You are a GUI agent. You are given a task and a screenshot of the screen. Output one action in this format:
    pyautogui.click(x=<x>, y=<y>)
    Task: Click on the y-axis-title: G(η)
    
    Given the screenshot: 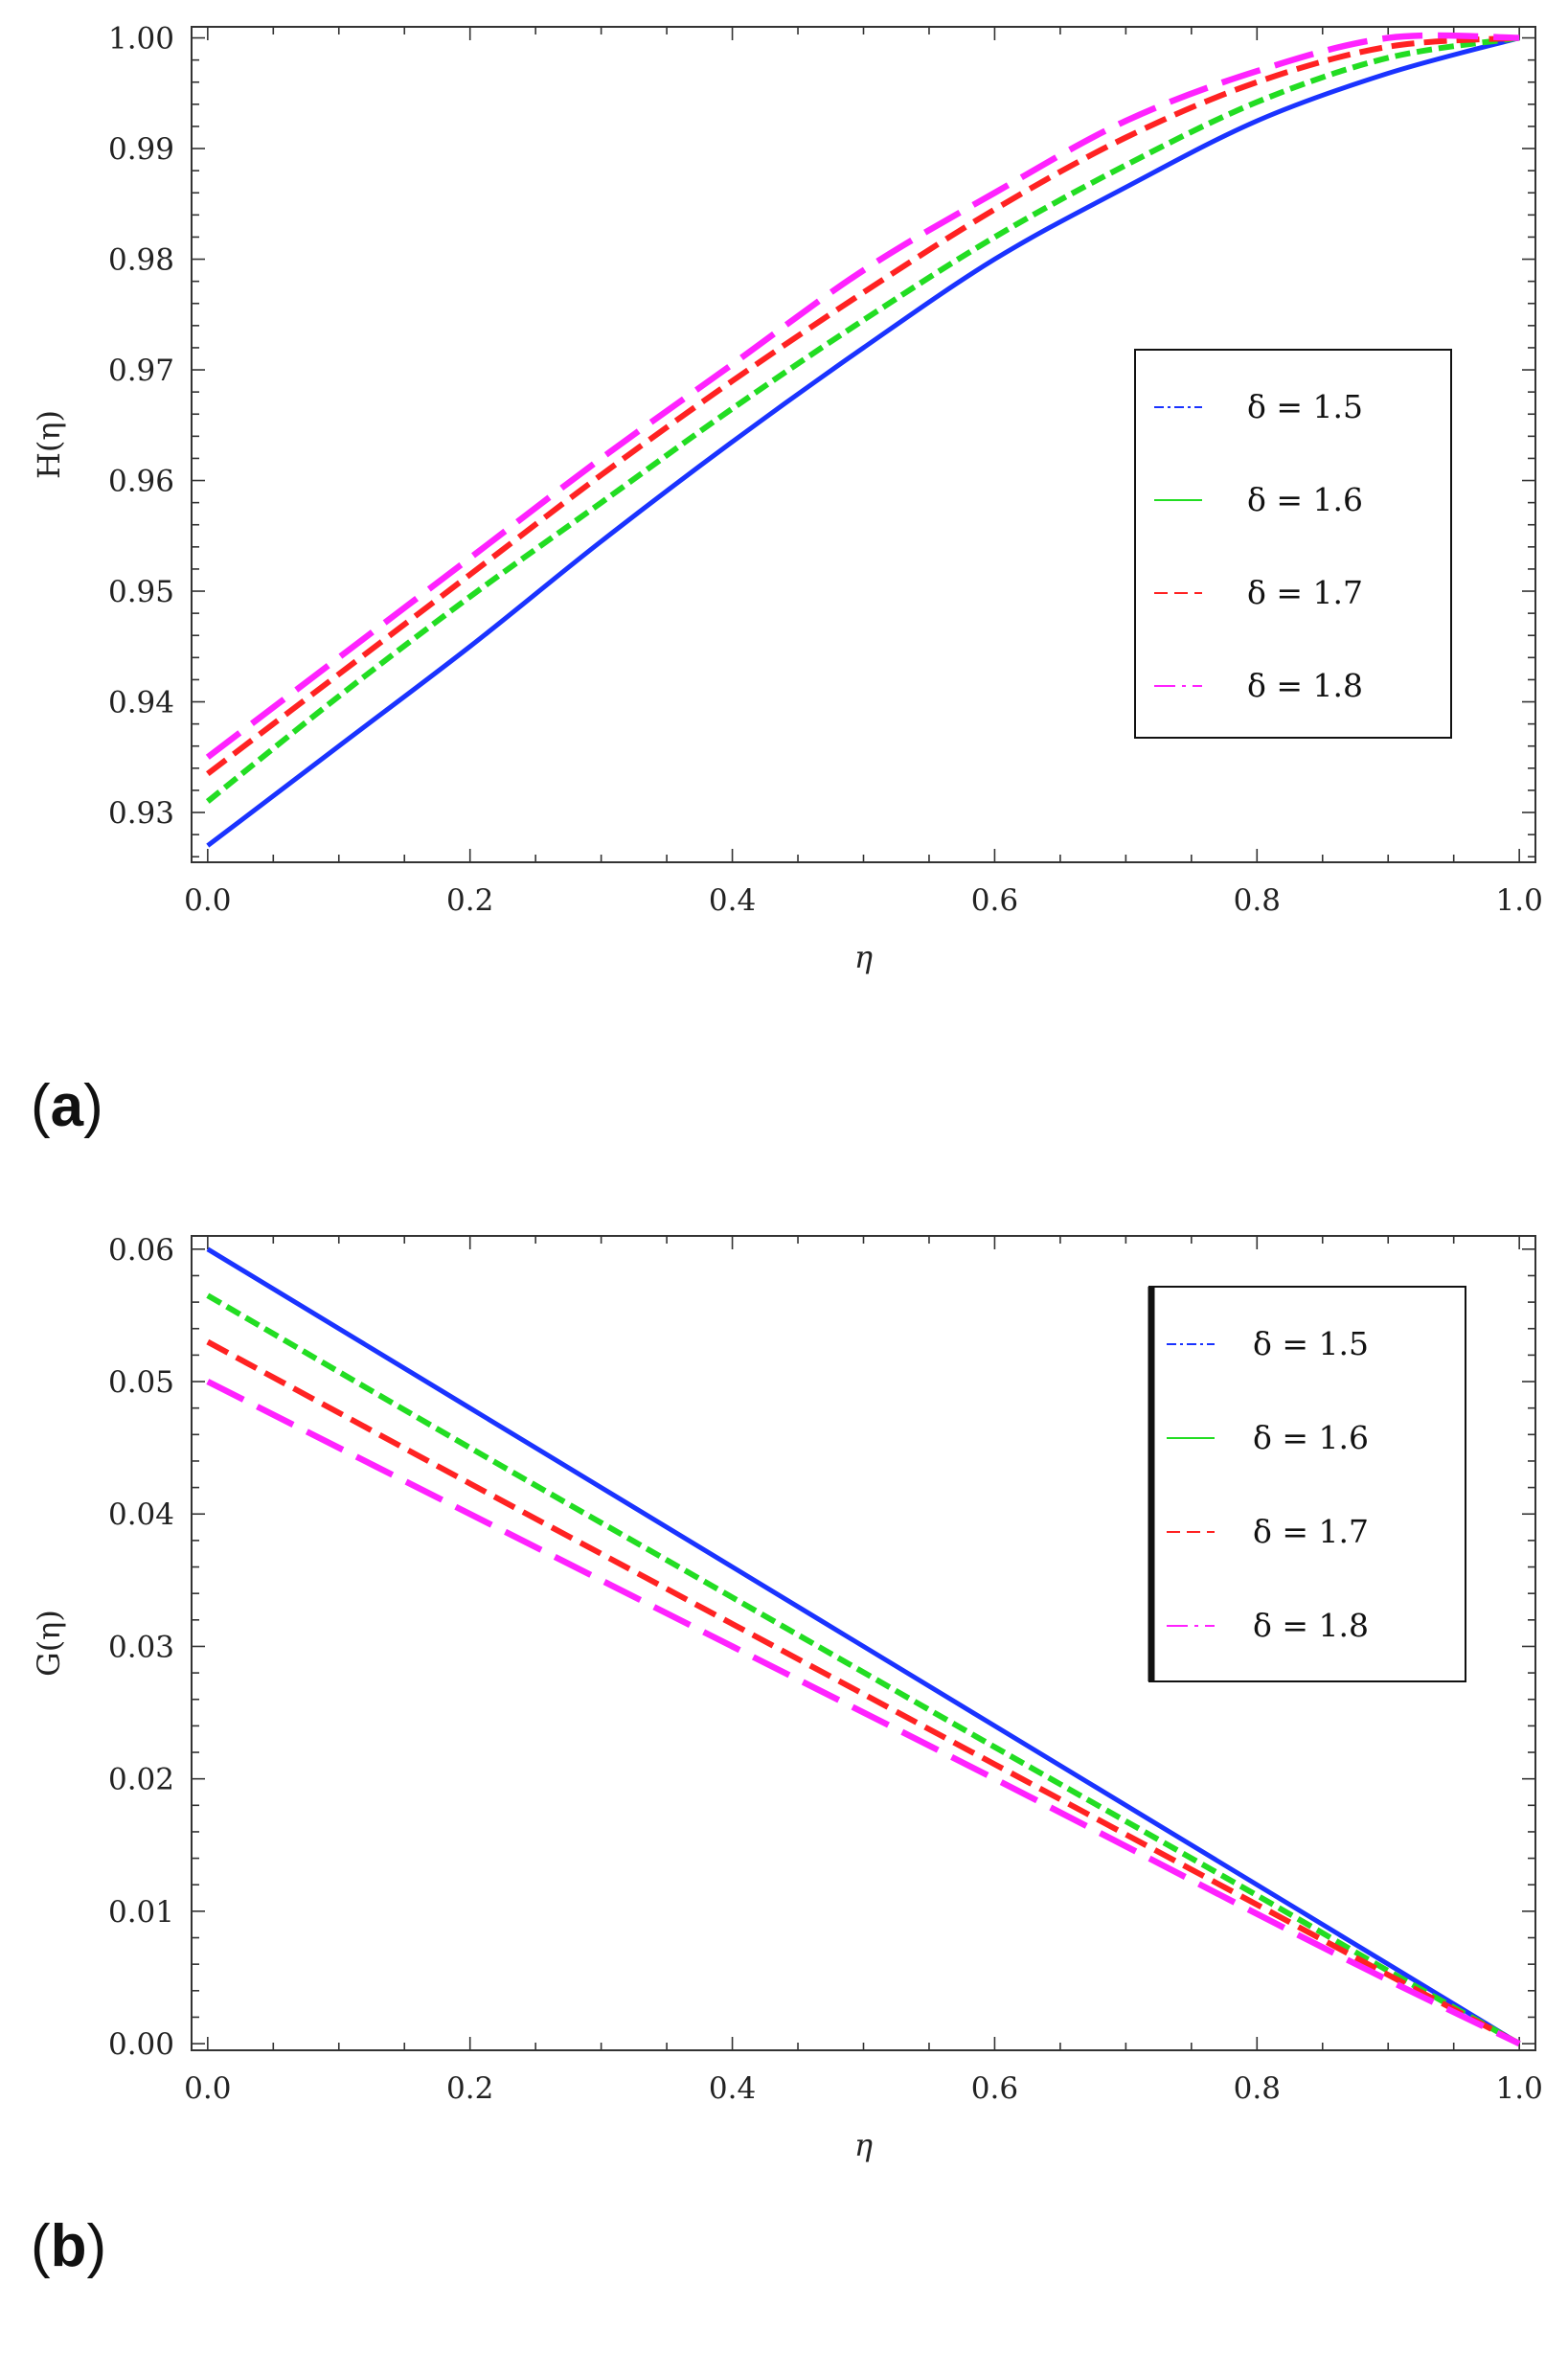 What is the action you would take?
    pyautogui.click(x=49, y=1643)
    